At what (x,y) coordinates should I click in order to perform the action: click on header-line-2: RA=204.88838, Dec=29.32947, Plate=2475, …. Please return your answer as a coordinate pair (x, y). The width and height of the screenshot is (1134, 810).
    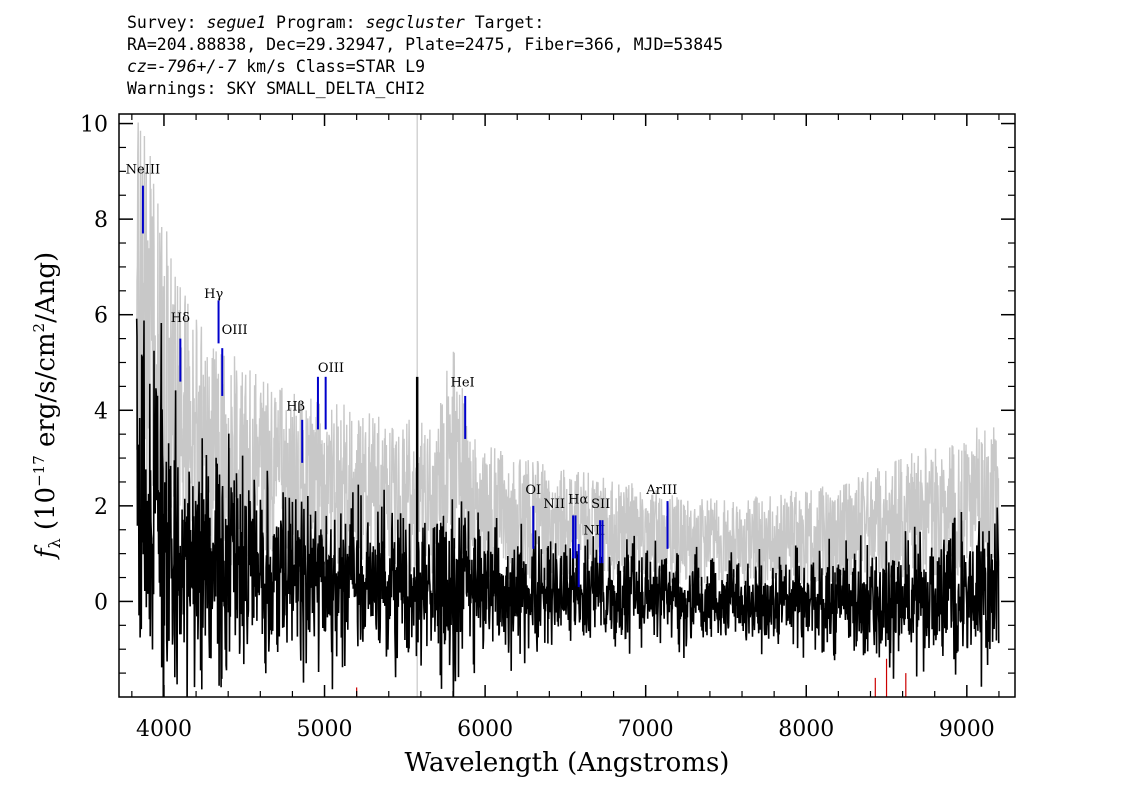
    Looking at the image, I should click on (425, 44).